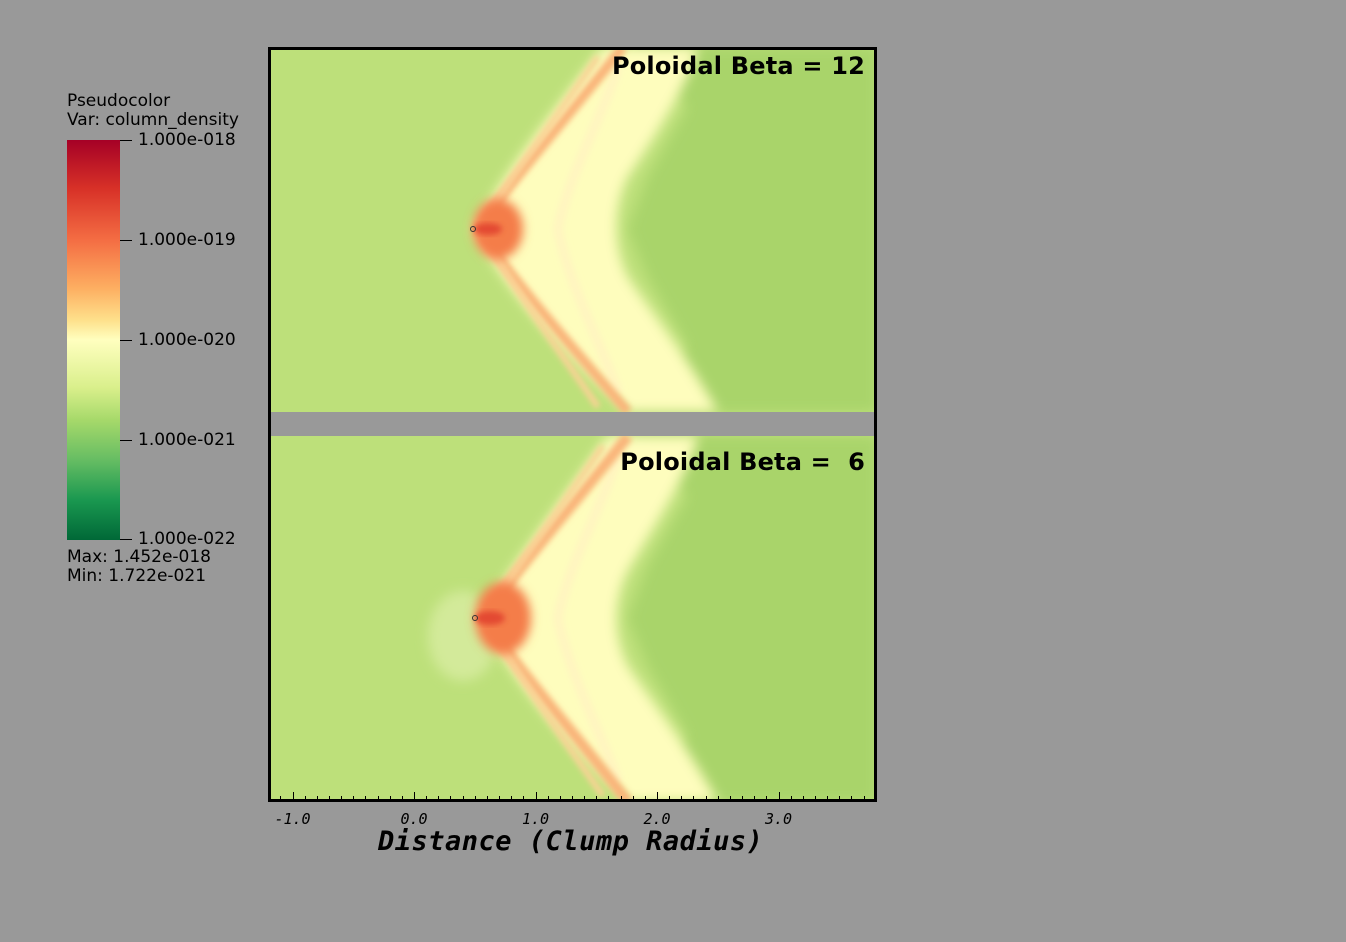 The width and height of the screenshot is (1346, 942). I want to click on colorbar-gradient, so click(93, 340).